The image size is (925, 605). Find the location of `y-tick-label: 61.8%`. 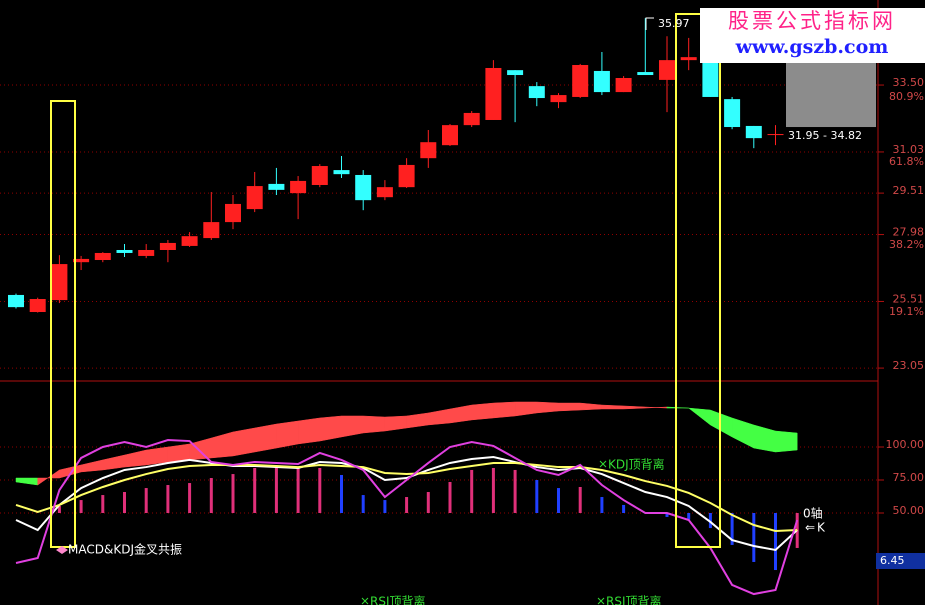

y-tick-label: 61.8% is located at coordinates (906, 161).